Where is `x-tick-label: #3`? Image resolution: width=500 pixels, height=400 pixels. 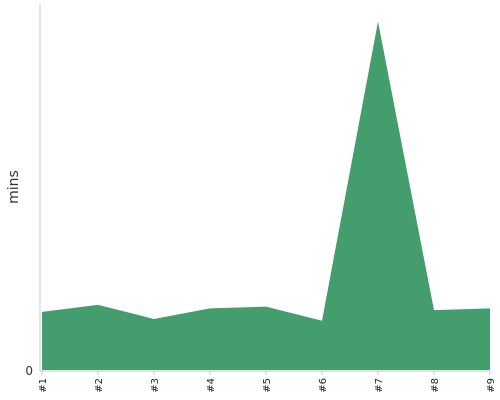 x-tick-label: #3 is located at coordinates (155, 385).